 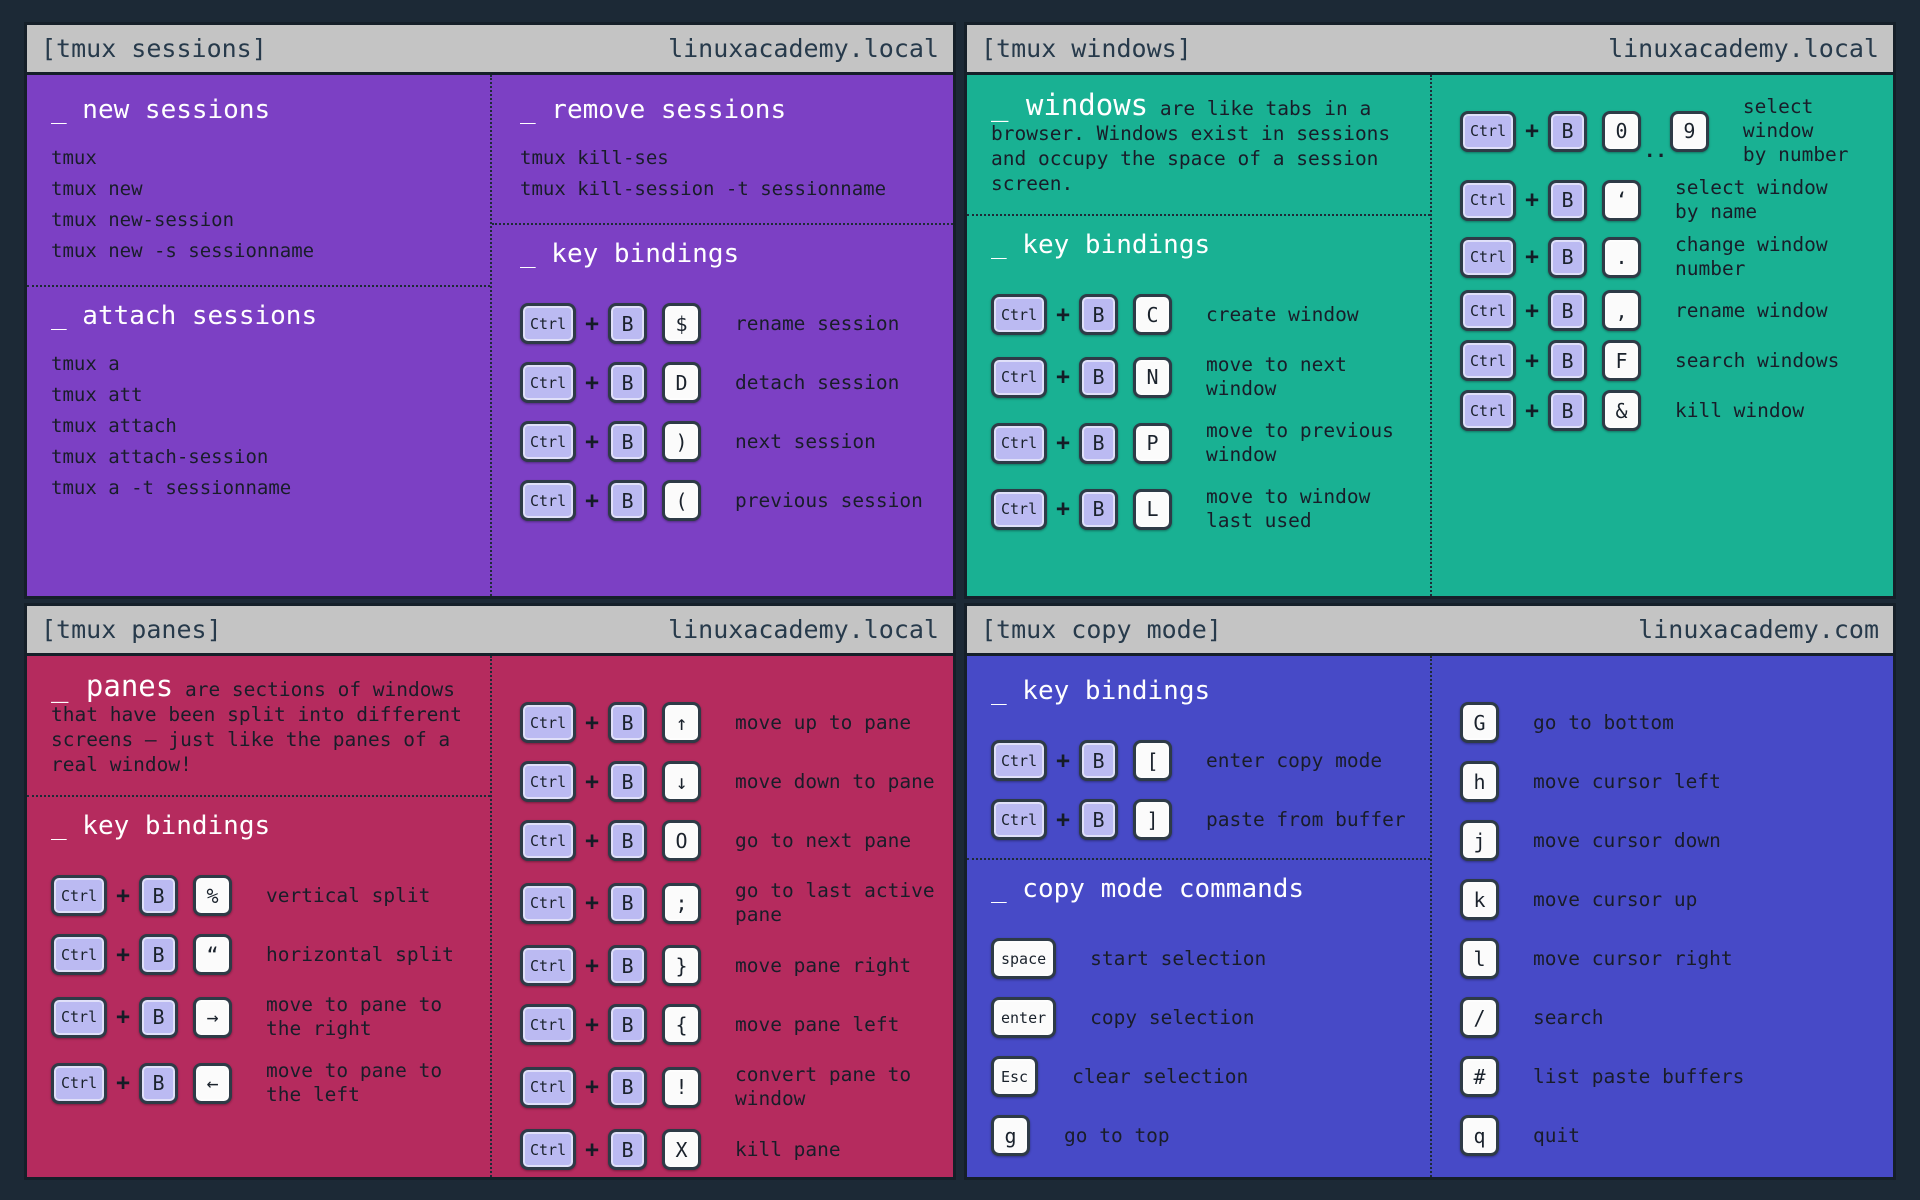 What do you see at coordinates (823, 722) in the screenshot?
I see `binding-label: move up to pane` at bounding box center [823, 722].